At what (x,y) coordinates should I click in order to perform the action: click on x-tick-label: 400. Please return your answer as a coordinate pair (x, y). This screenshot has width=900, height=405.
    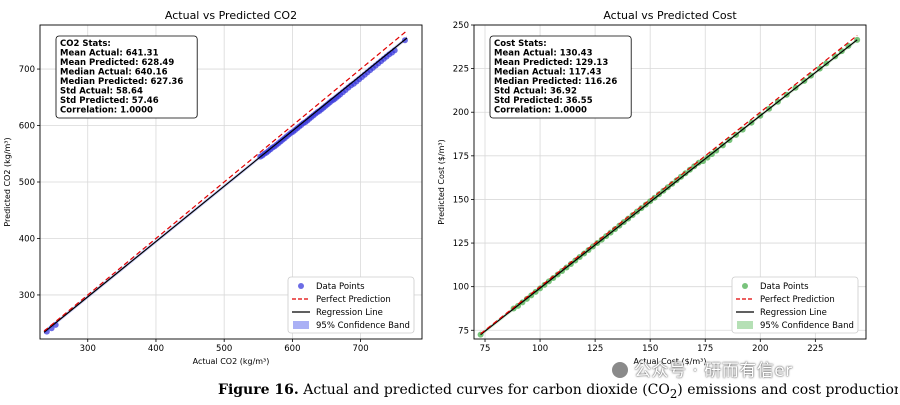
    Looking at the image, I should click on (156, 349).